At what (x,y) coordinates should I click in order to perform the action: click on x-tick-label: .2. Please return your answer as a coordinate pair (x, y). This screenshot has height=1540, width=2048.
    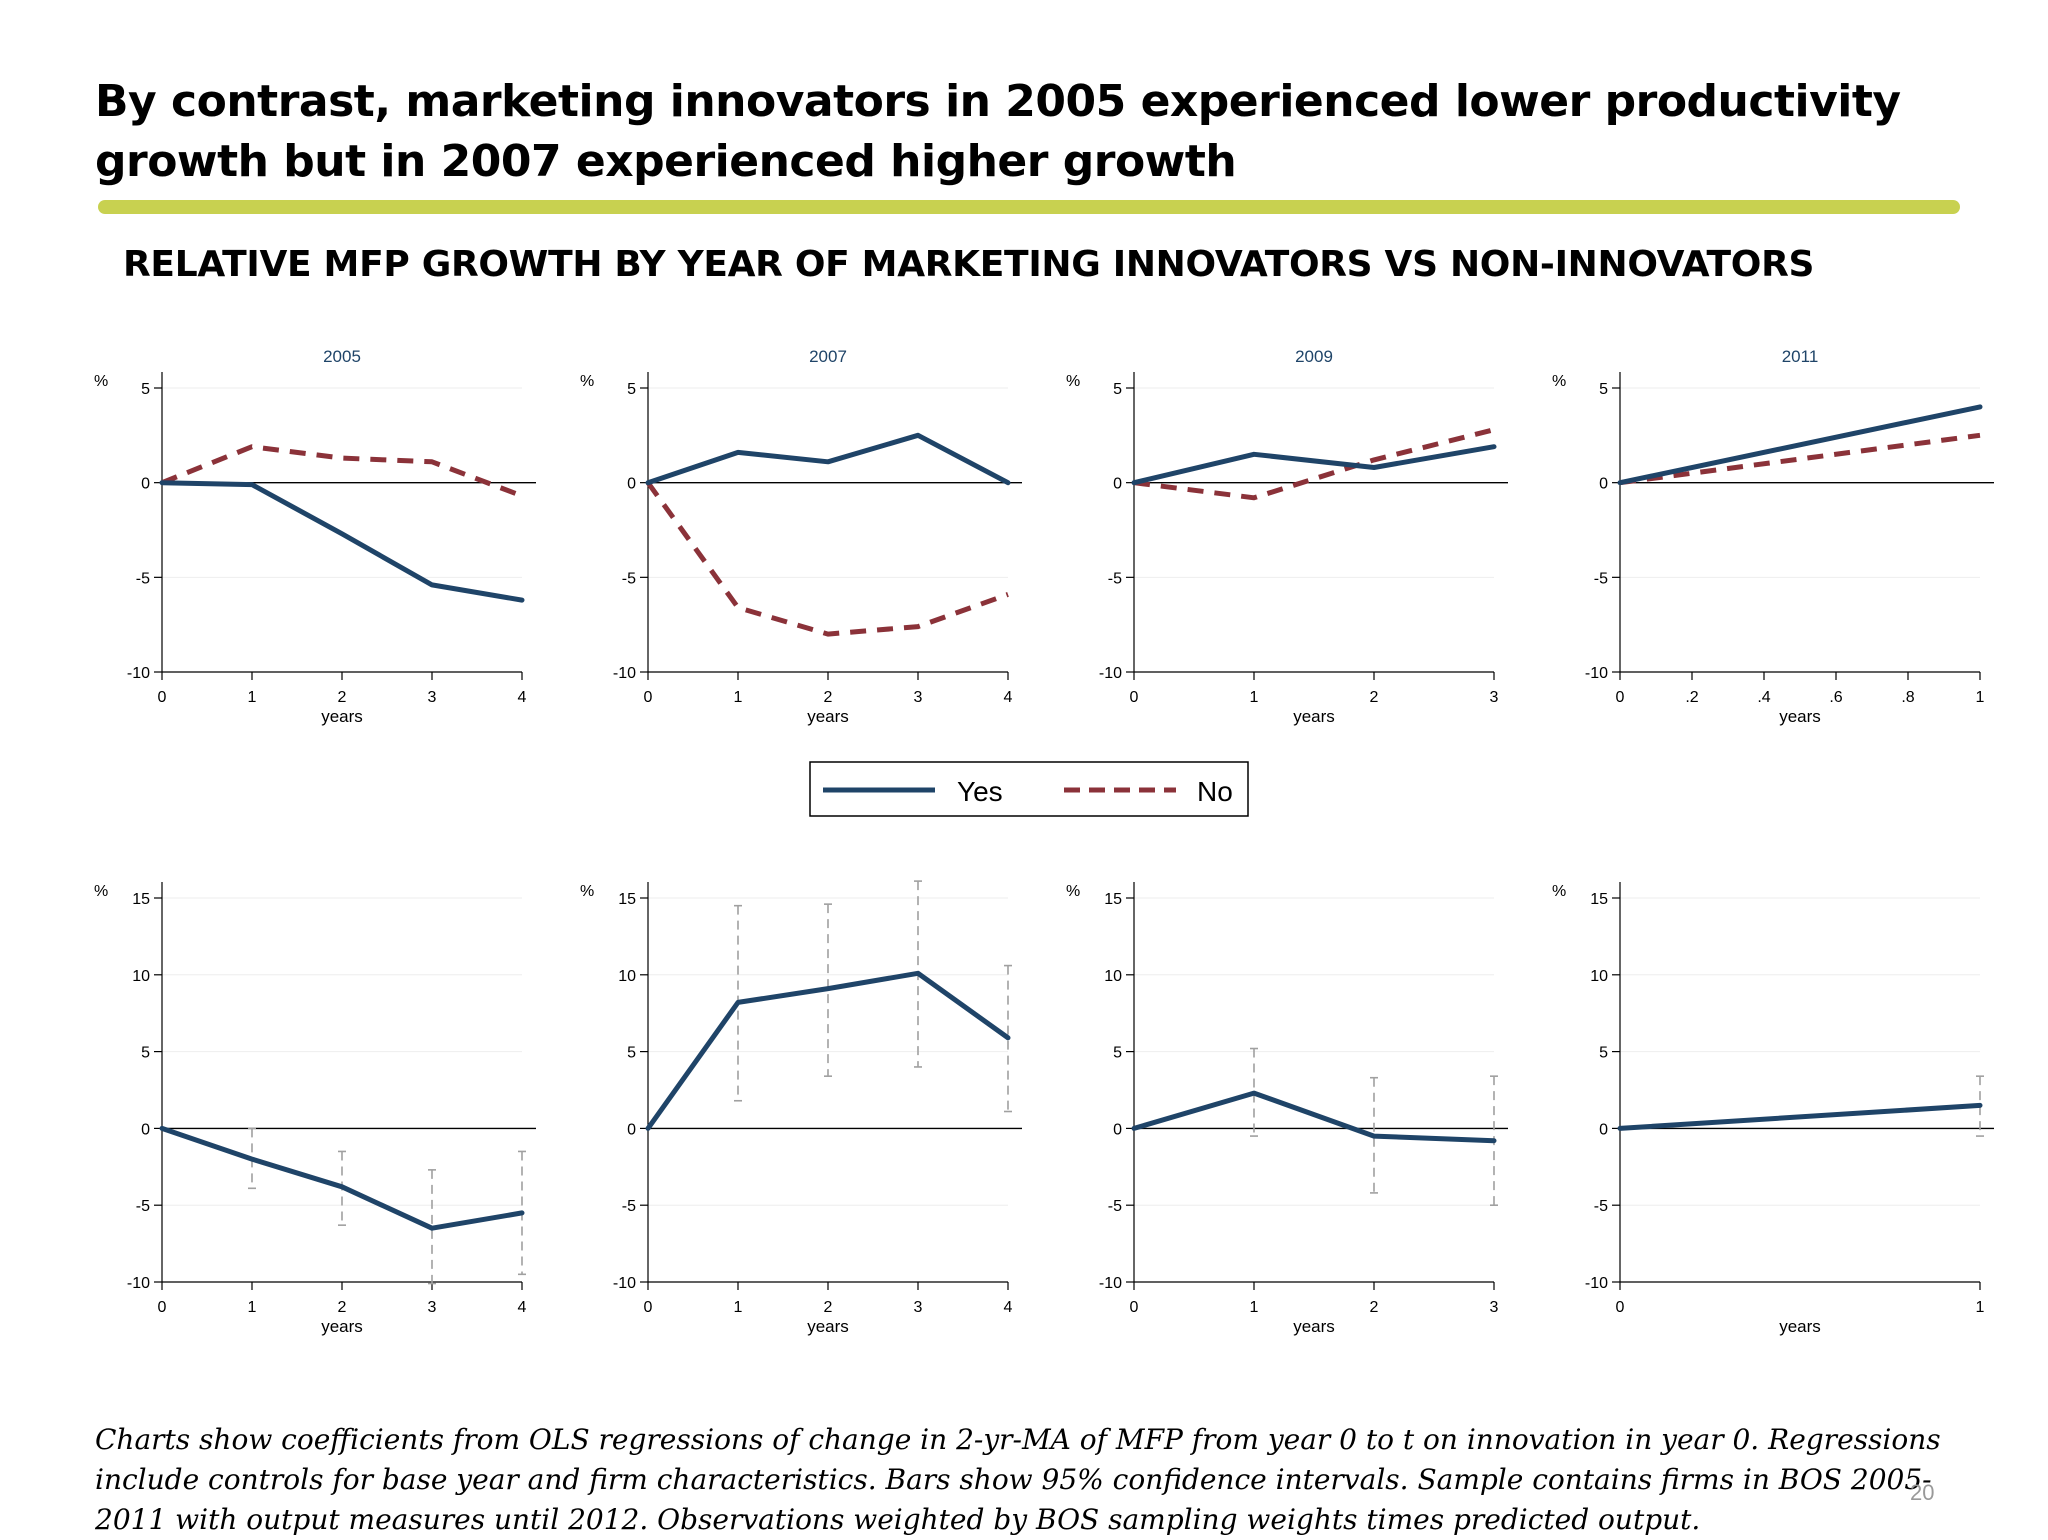
    Looking at the image, I should click on (1691, 697).